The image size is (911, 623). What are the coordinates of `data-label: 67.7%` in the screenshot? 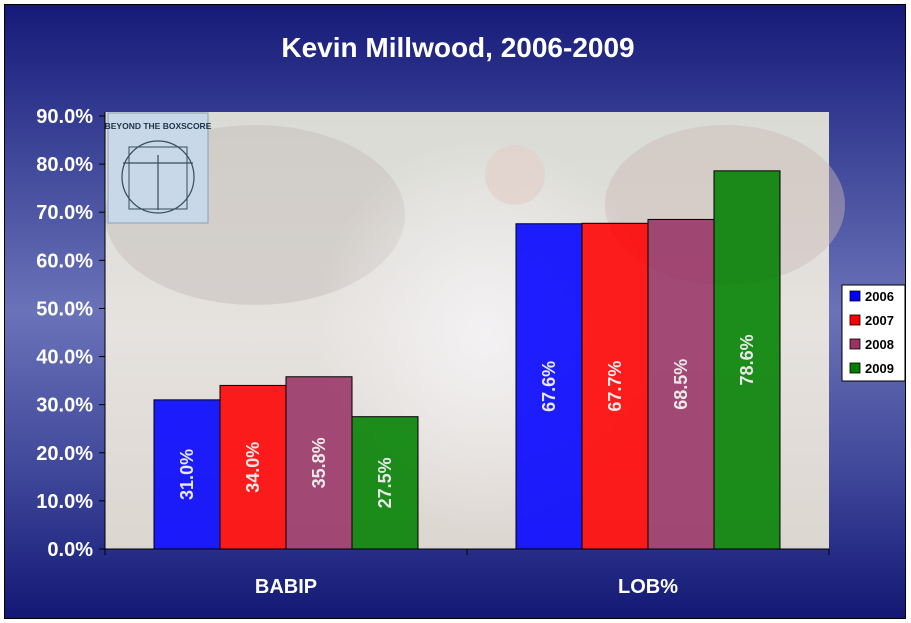 It's located at (615, 386).